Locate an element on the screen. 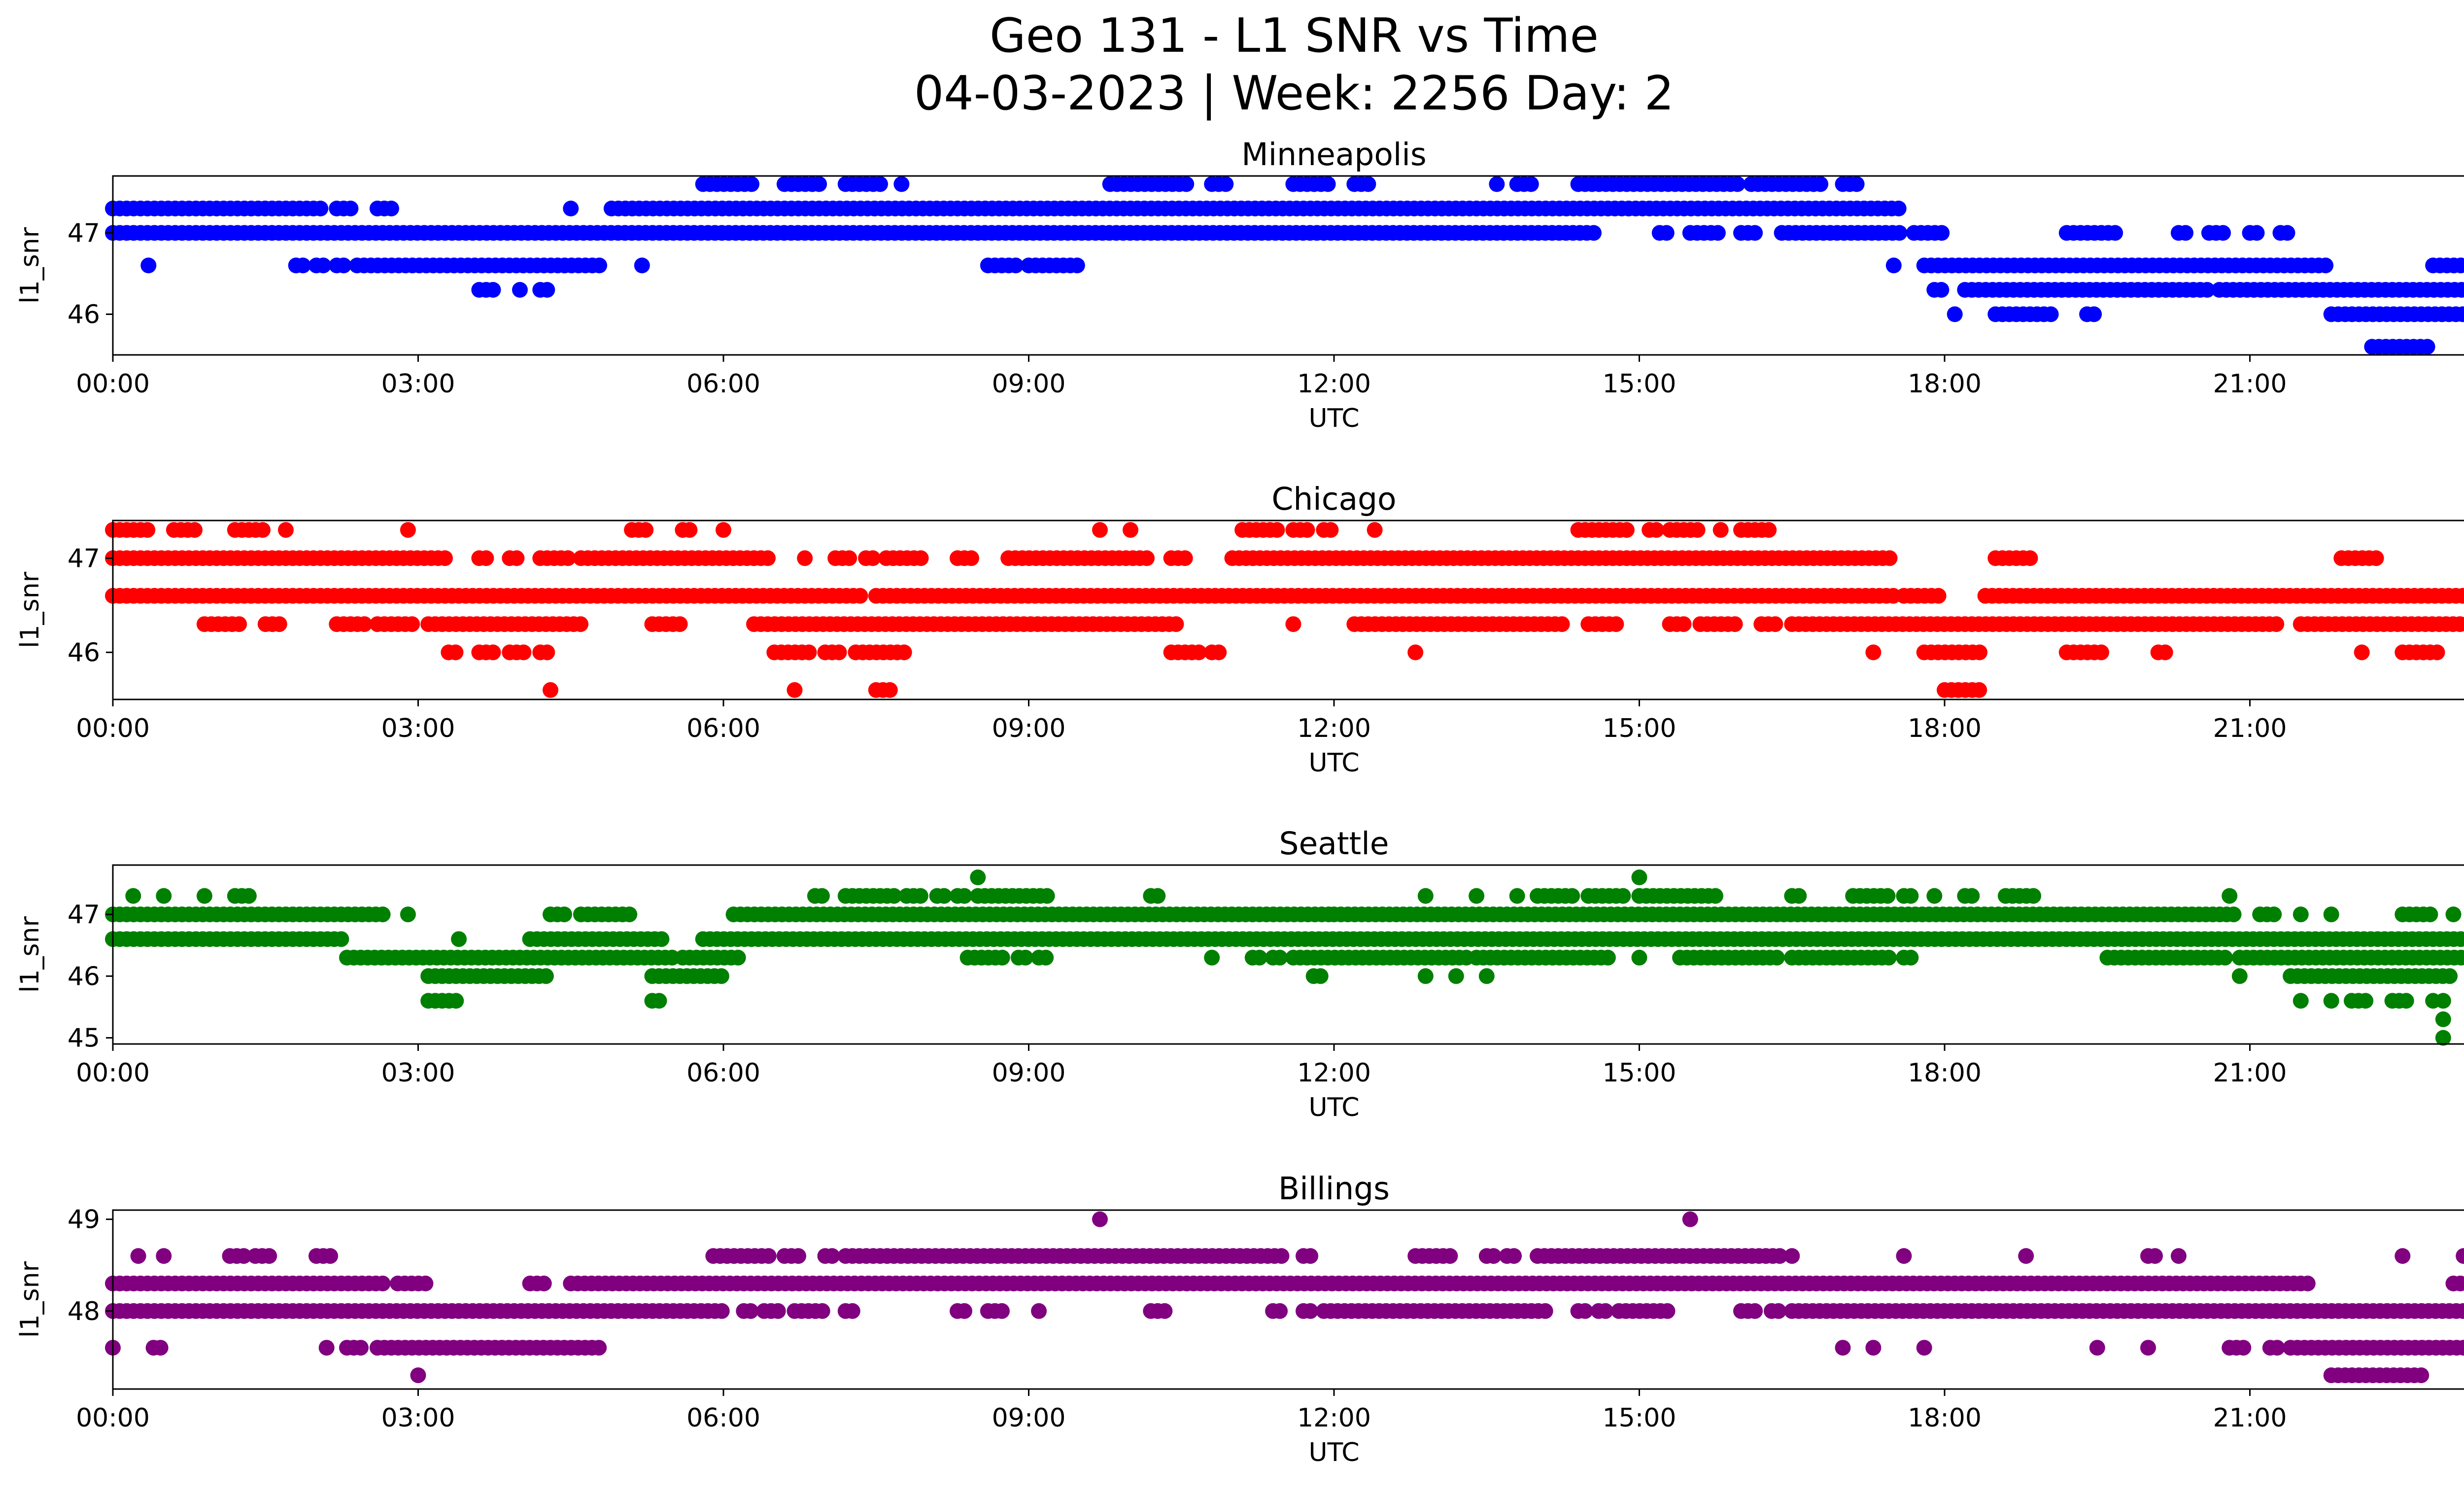 Image resolution: width=2464 pixels, height=1495 pixels. y-axis: 46 47 l1_snr is located at coordinates (64, 605).